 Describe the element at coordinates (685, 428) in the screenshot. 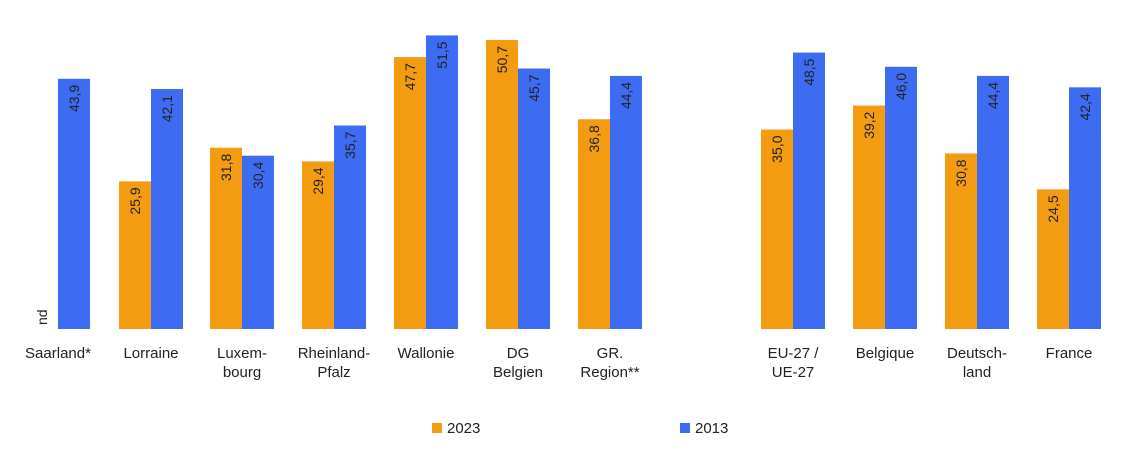

I see `legend-swatch-2013` at that location.